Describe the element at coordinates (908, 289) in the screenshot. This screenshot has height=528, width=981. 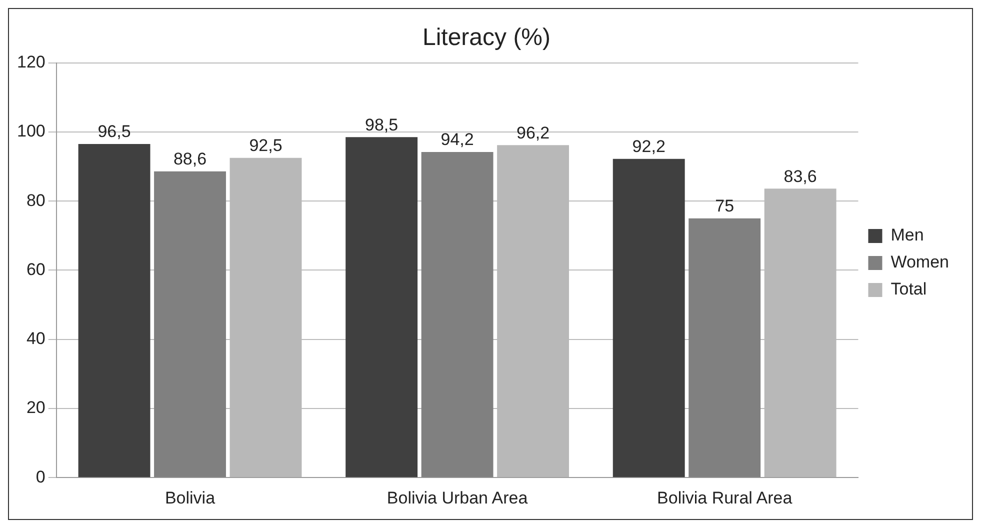
I see `legend-label: Total` at that location.